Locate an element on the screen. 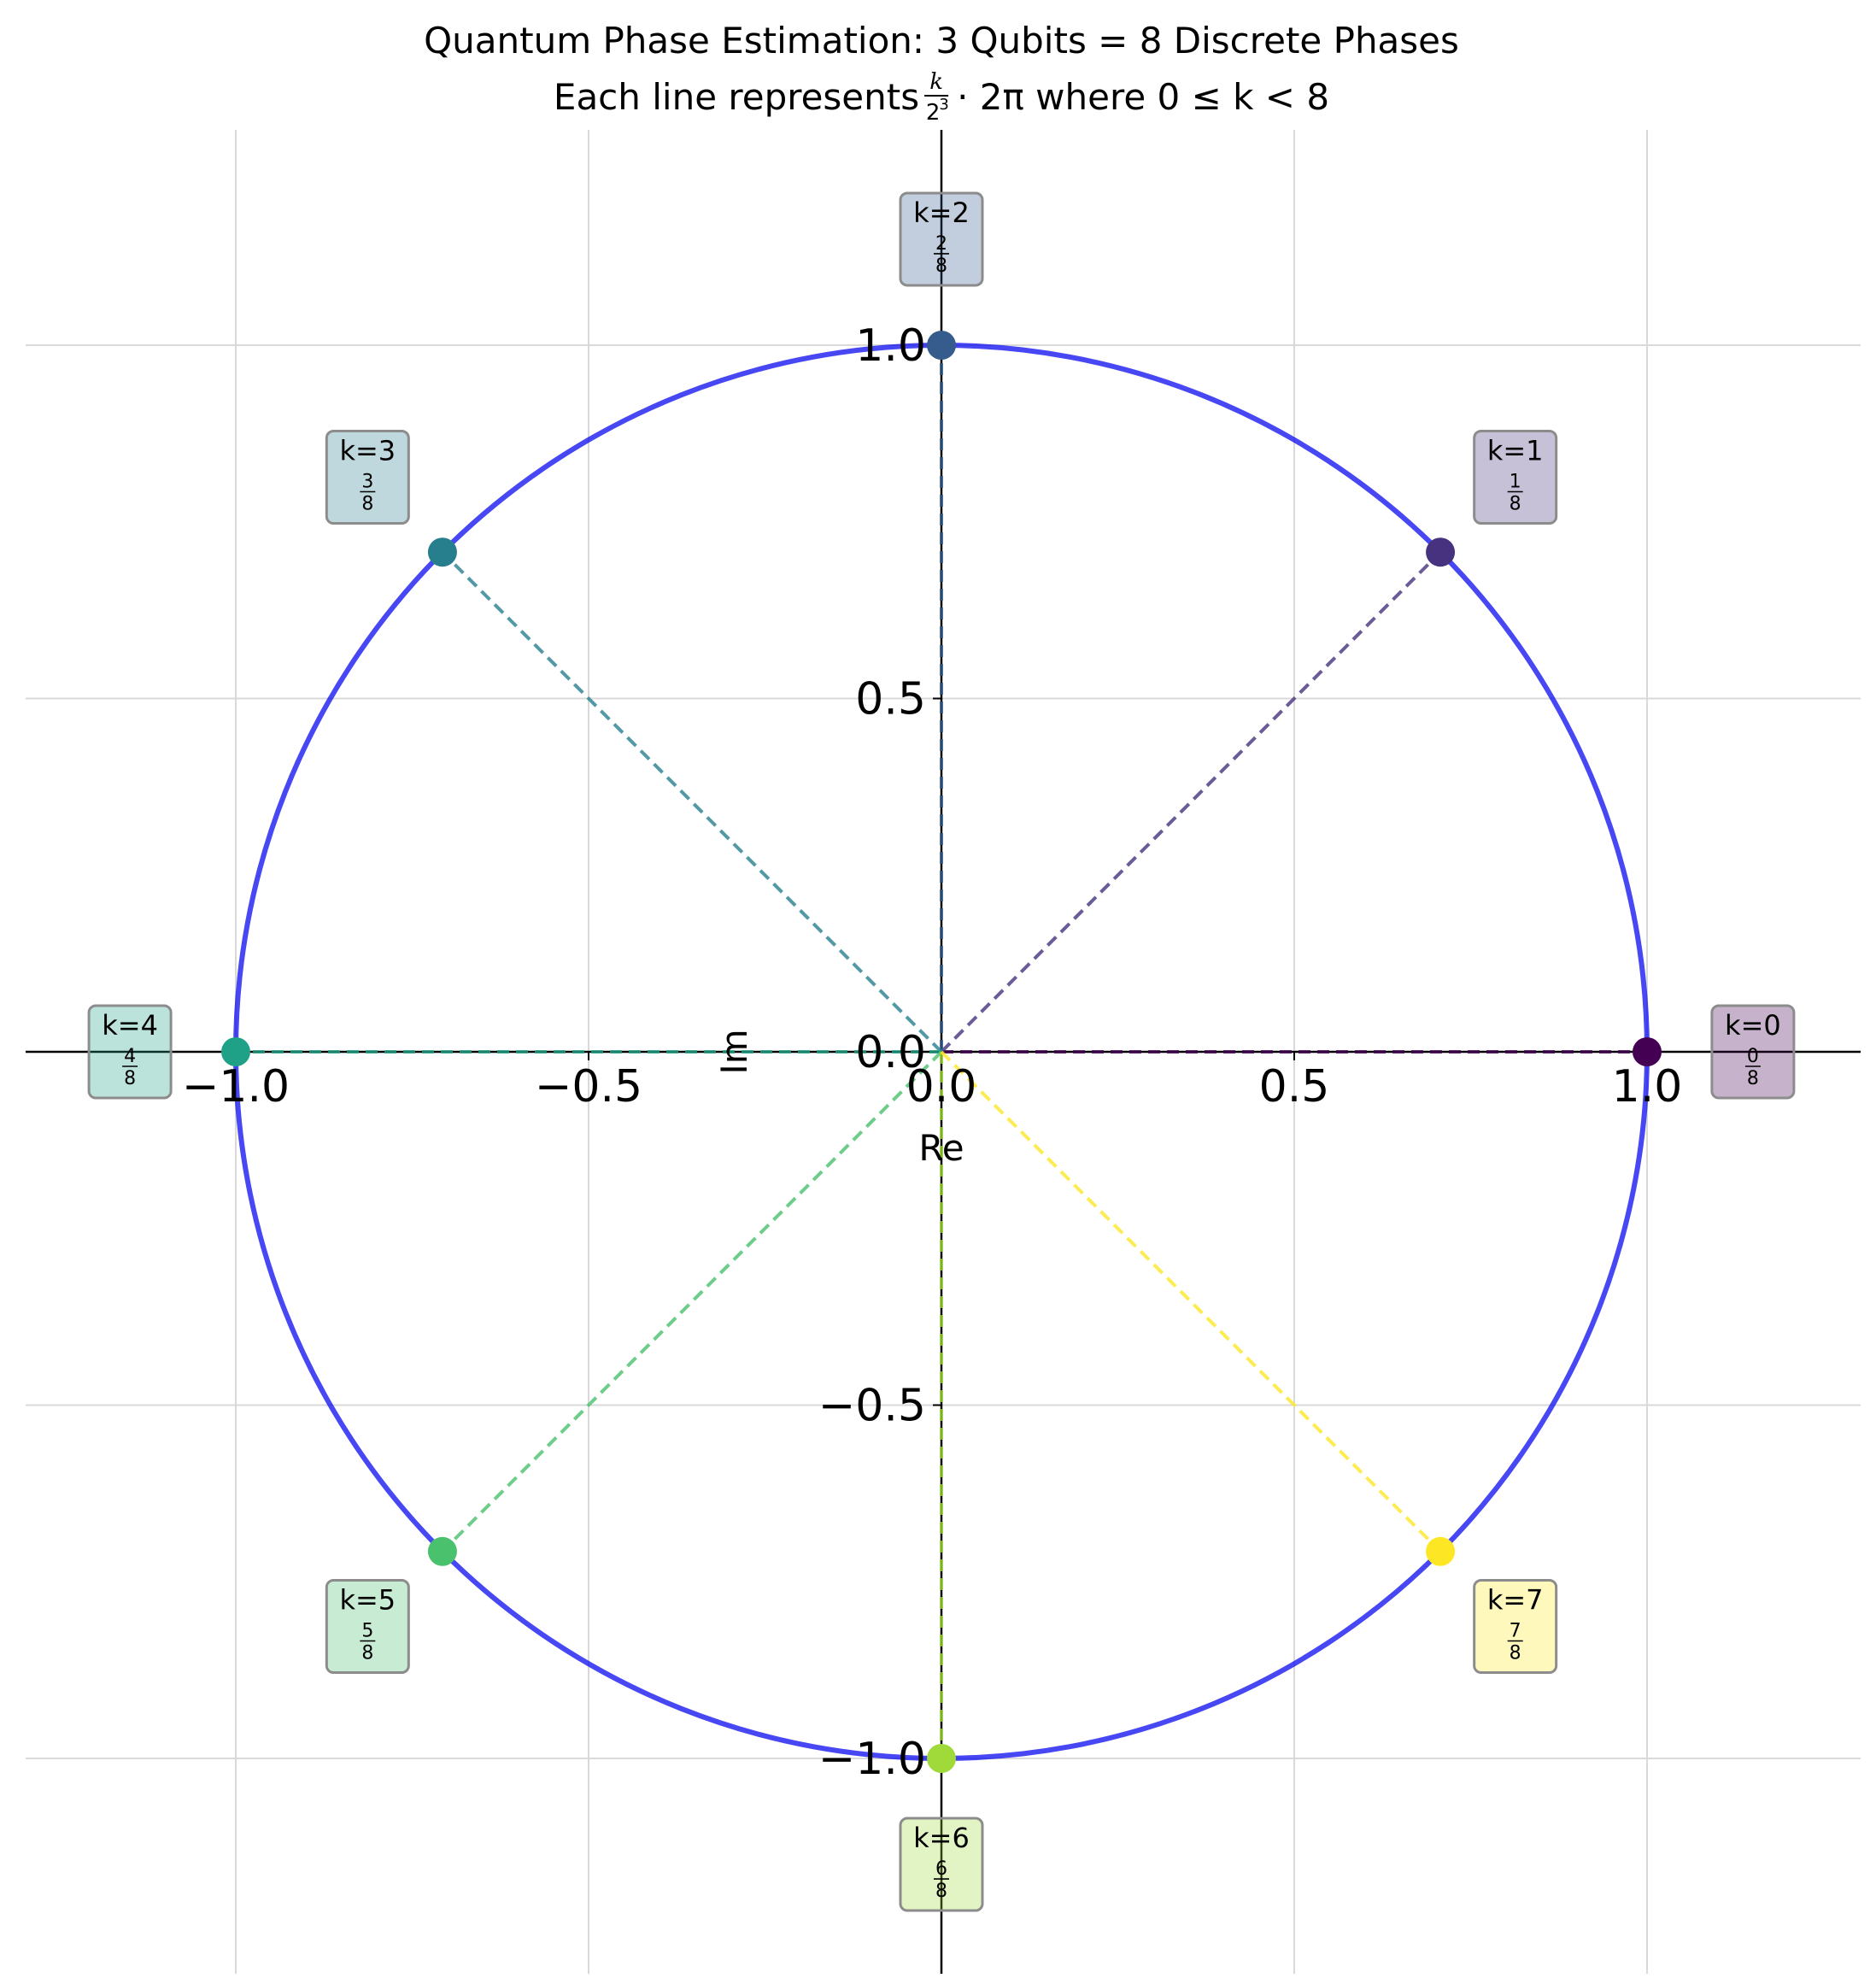 The width and height of the screenshot is (1876, 1984). phase-label-k-text-k4: k=4 is located at coordinates (130, 1025).